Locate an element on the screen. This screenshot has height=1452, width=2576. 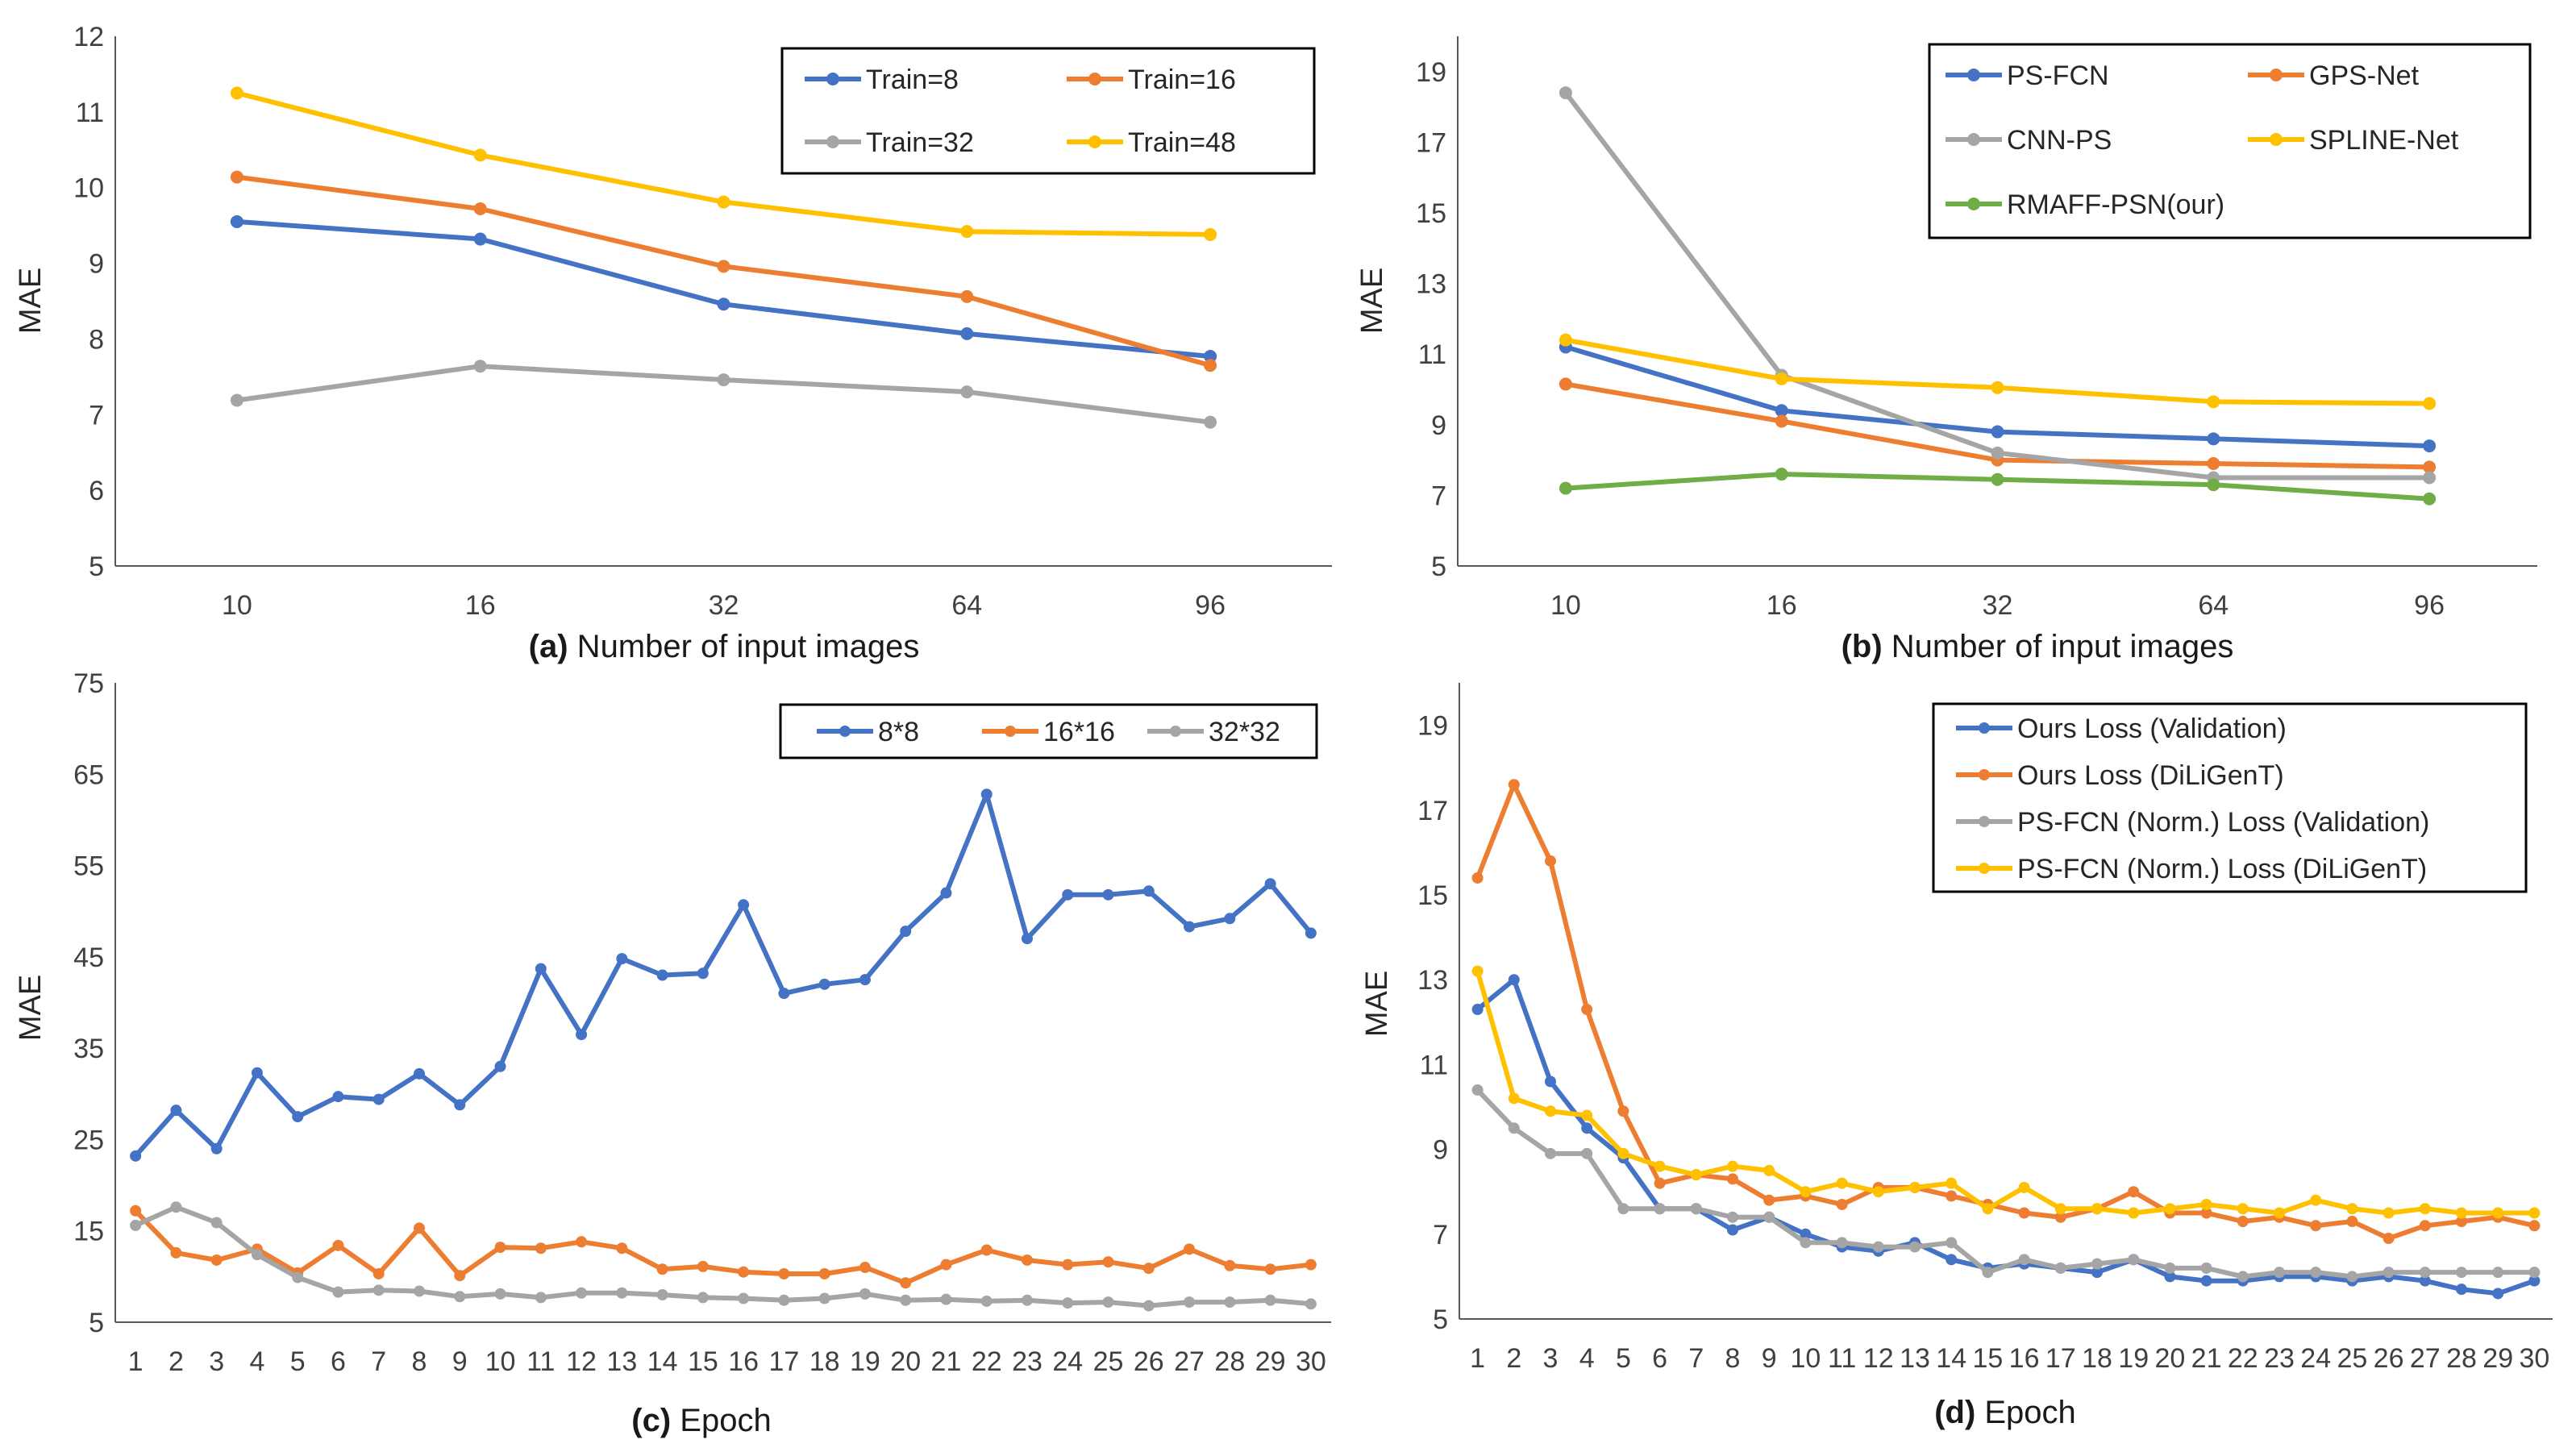
panel-b-y-tick-label: 9 is located at coordinates (1438, 425).